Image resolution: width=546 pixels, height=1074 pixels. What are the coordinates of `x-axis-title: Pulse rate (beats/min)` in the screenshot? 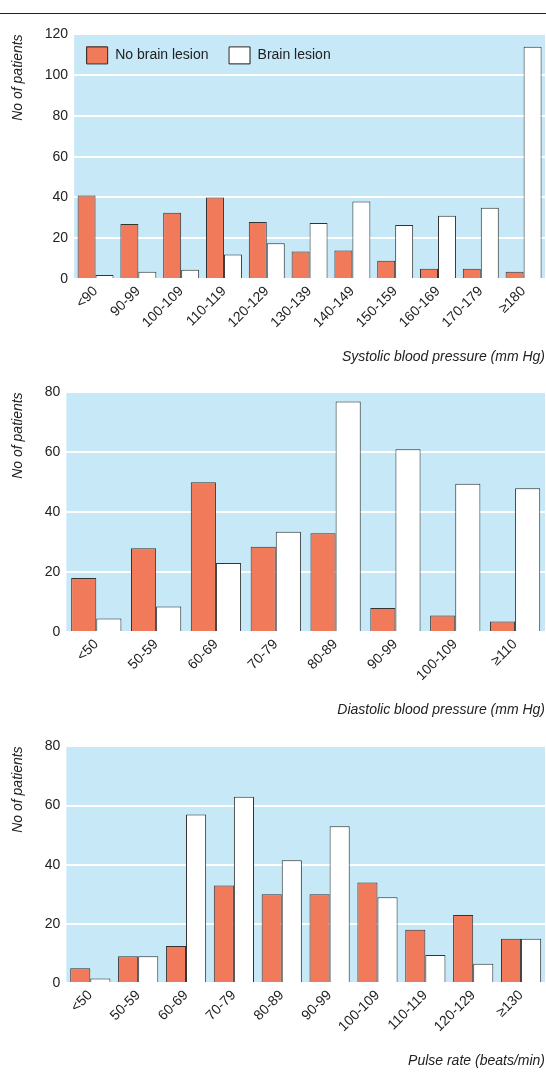 It's located at (476, 1060).